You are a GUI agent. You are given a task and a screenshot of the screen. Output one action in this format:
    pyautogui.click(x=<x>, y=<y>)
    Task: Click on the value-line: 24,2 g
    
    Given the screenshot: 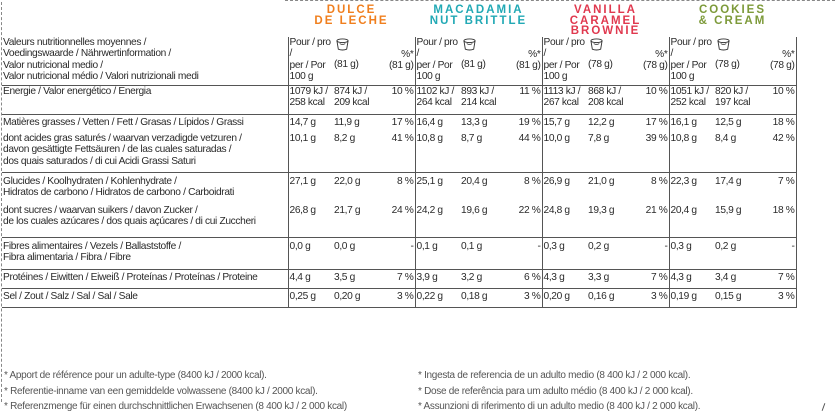 What is the action you would take?
    pyautogui.click(x=430, y=210)
    